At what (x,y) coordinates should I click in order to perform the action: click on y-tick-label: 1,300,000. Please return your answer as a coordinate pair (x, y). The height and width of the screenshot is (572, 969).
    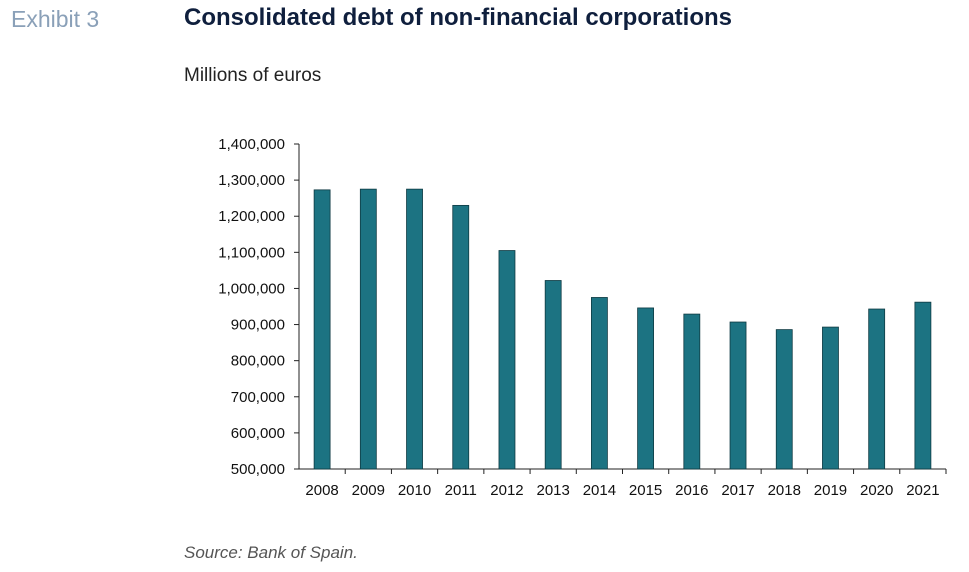
    Looking at the image, I should click on (251, 180).